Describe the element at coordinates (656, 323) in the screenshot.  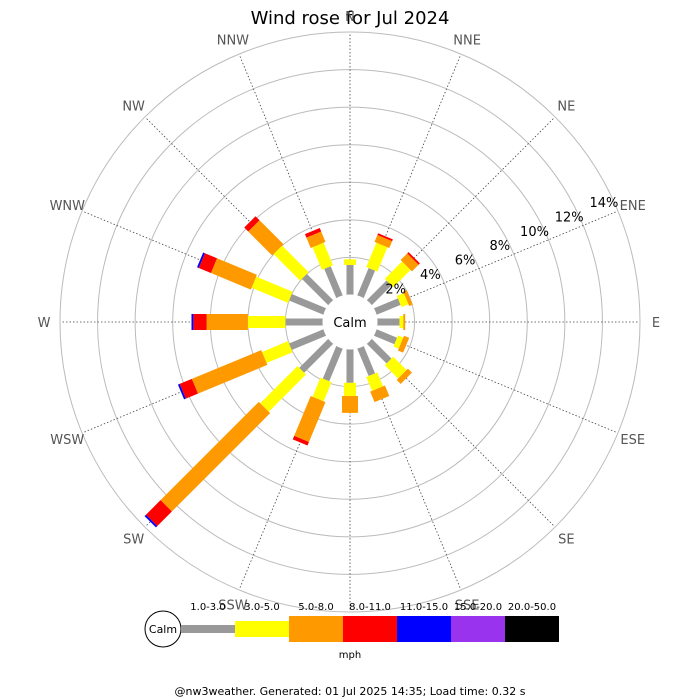
I see `direction-label-e: E` at that location.